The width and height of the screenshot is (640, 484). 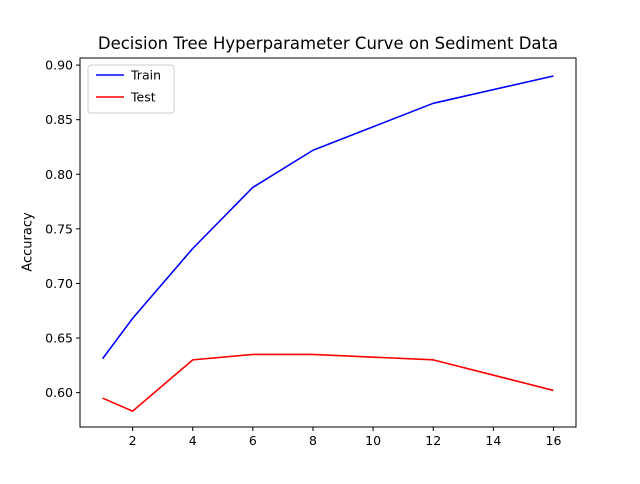 What do you see at coordinates (59, 392) in the screenshot?
I see `y-tick-label: 0.60` at bounding box center [59, 392].